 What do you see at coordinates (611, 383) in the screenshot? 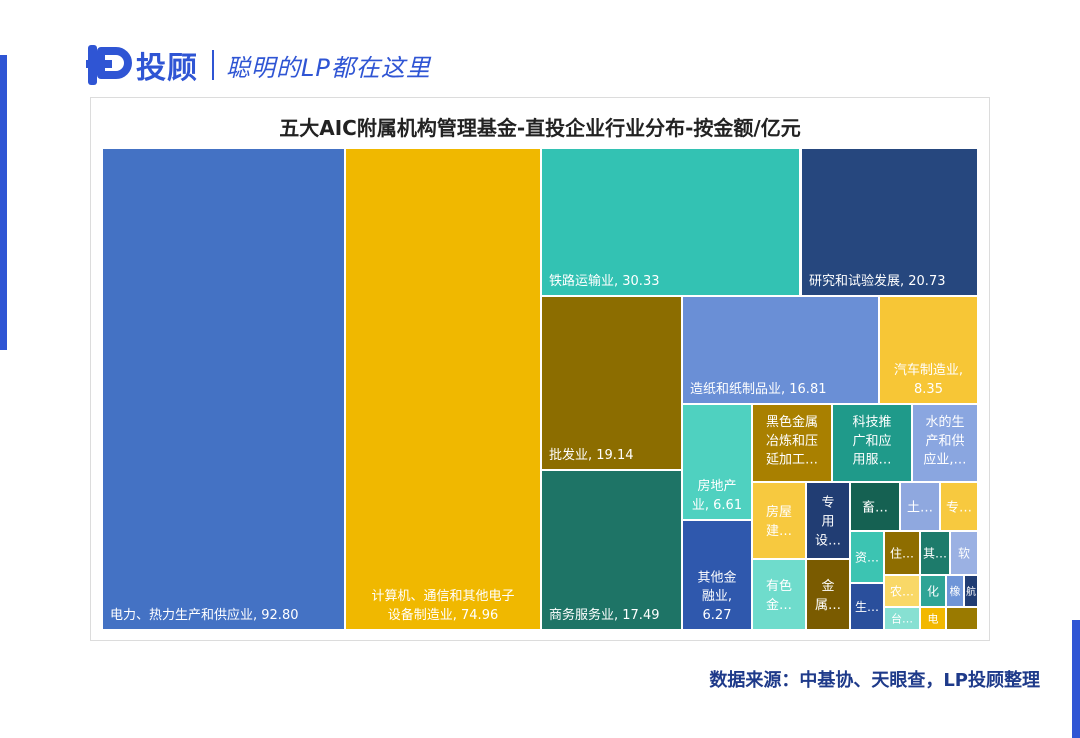
I see `treemap-cell-批发业` at bounding box center [611, 383].